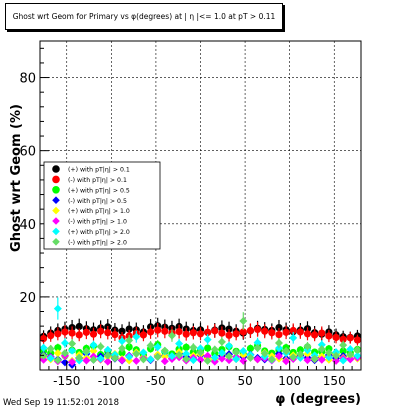 The height and width of the screenshot is (412, 400). Describe the element at coordinates (97, 201) in the screenshot. I see `legend-entry-label: (-) with pT|η| > 0.5` at that location.